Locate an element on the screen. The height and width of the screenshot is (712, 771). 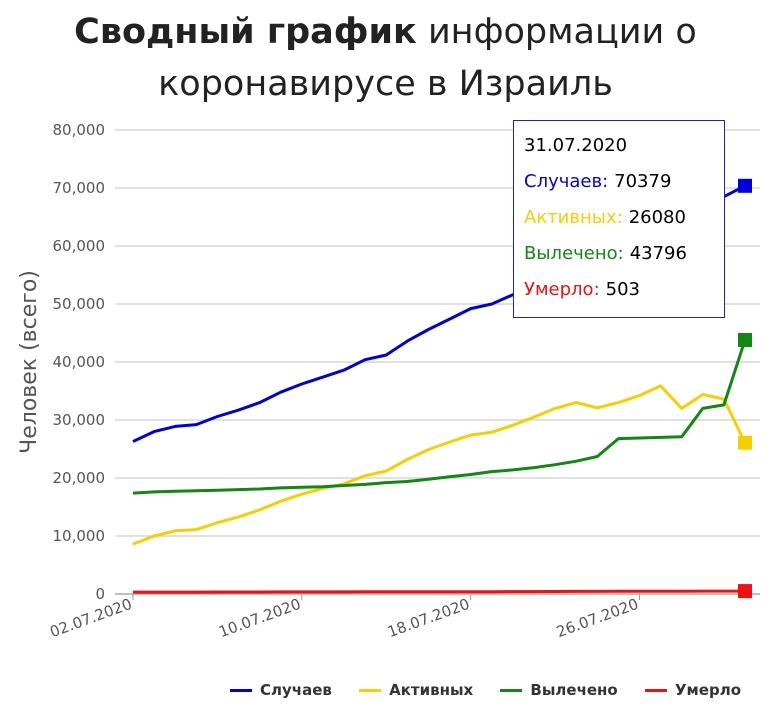
tooltip-value: 43796 is located at coordinates (658, 253).